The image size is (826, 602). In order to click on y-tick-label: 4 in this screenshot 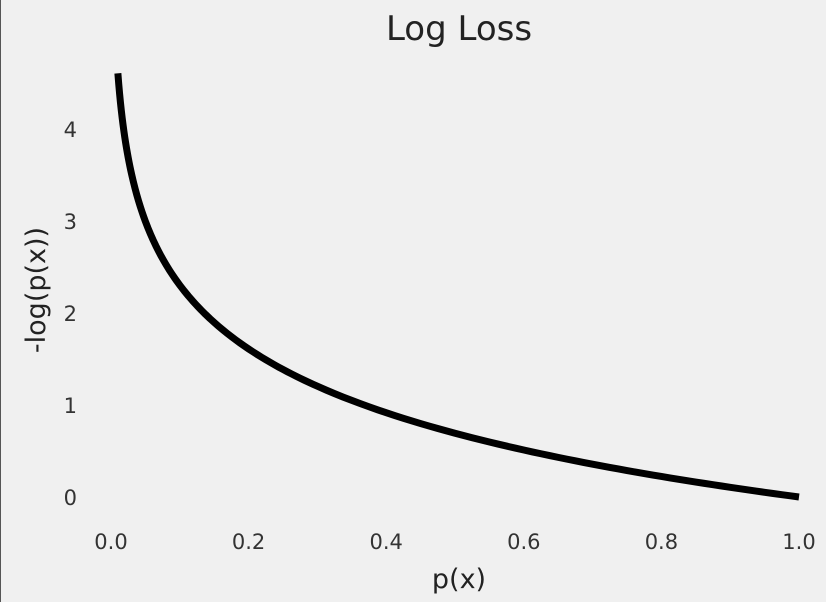, I will do `click(70, 130)`.